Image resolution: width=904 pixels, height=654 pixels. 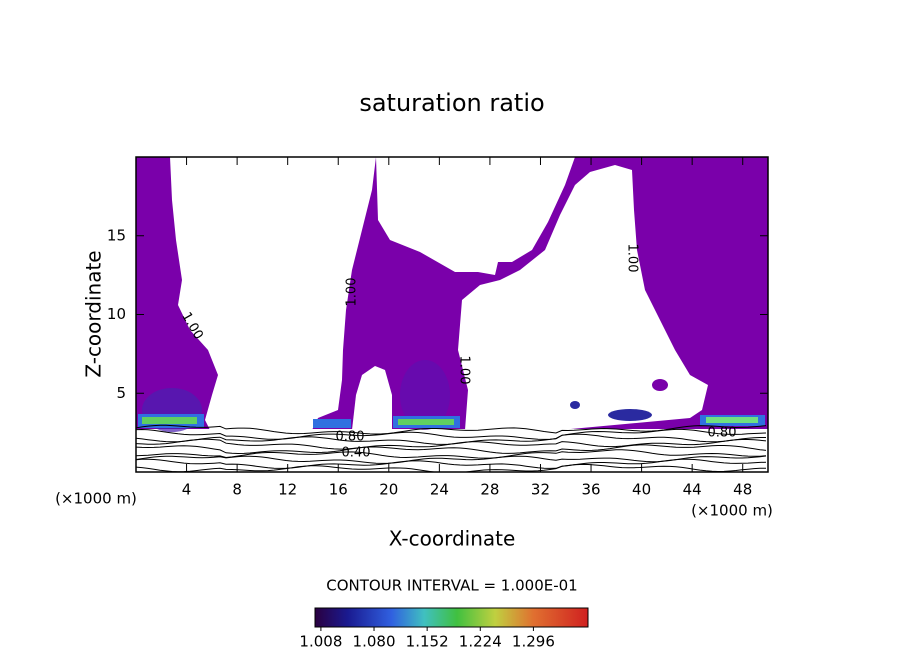 I want to click on colorbar-tick-label: 1.080, so click(x=374, y=642).